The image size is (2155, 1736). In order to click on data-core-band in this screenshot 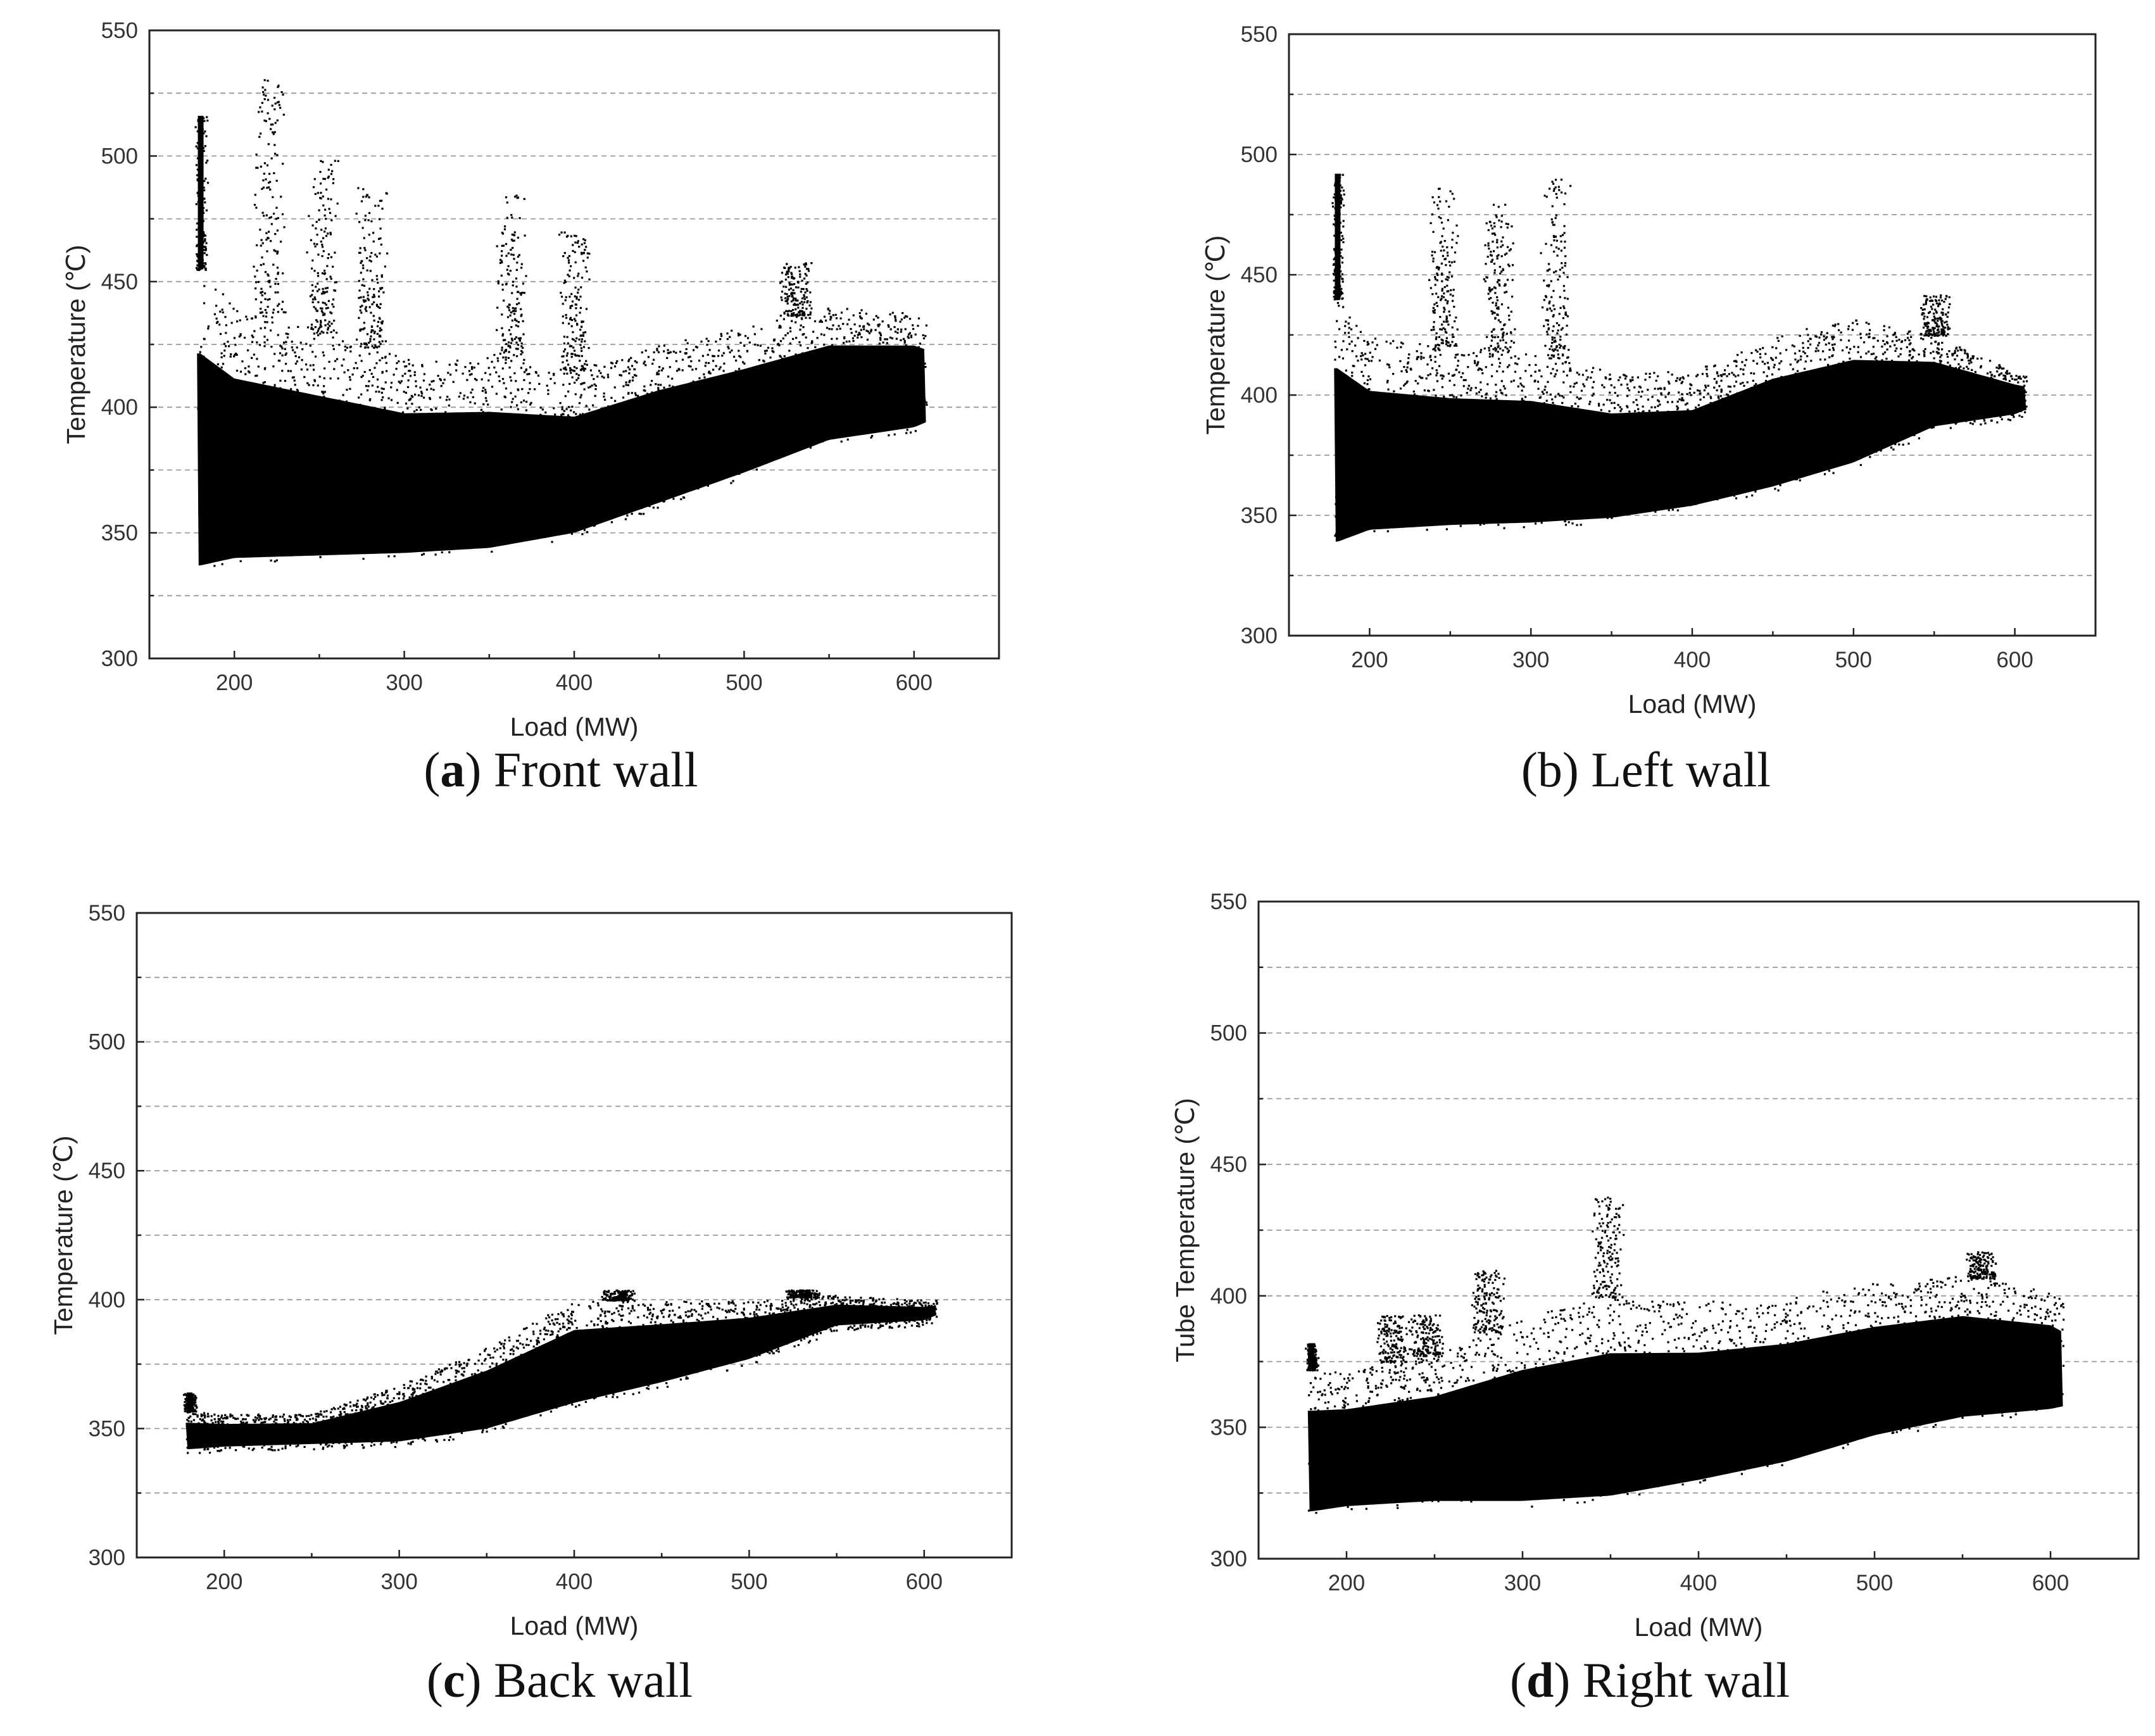, I will do `click(1680, 451)`.